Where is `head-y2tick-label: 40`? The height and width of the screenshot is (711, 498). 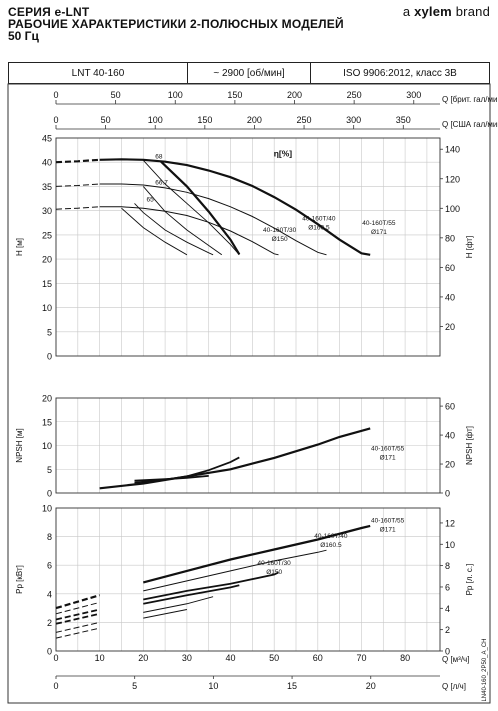 head-y2tick-label: 40 is located at coordinates (450, 297).